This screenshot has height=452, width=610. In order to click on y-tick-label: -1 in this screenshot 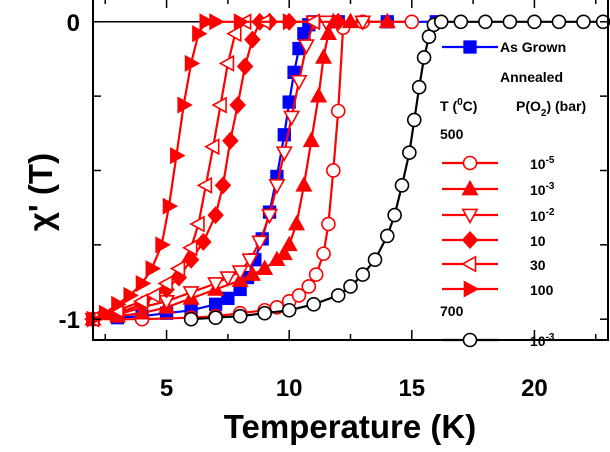, I will do `click(69, 320)`.